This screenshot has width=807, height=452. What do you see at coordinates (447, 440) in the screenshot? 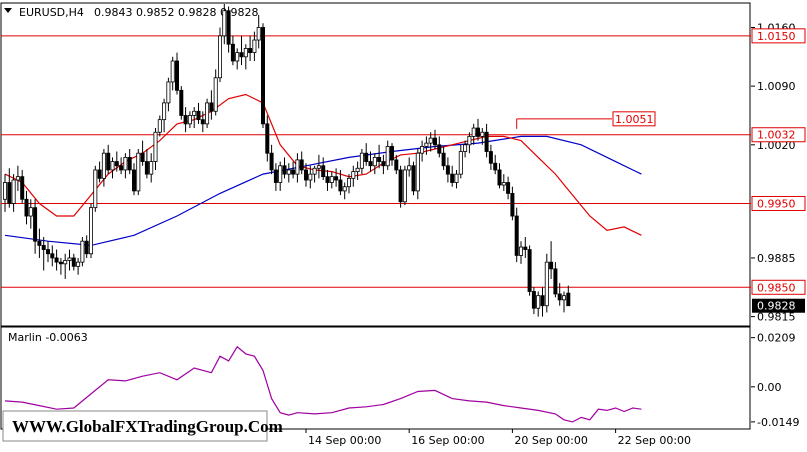
I see `time-tick-label: 16 Sep 00:00` at bounding box center [447, 440].